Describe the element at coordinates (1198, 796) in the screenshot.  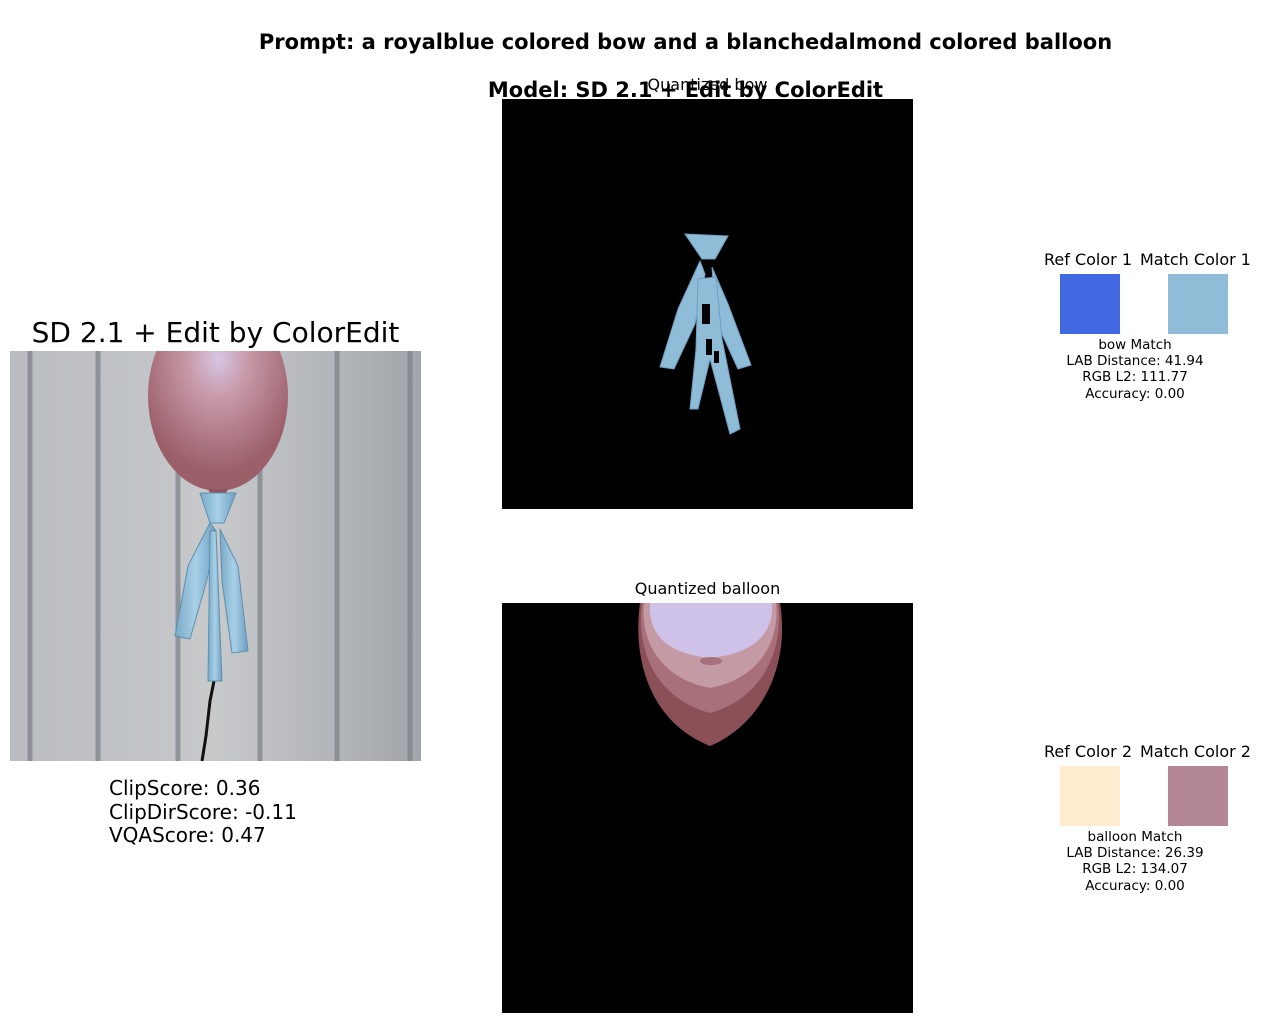
I see `match-color-2-swatch` at that location.